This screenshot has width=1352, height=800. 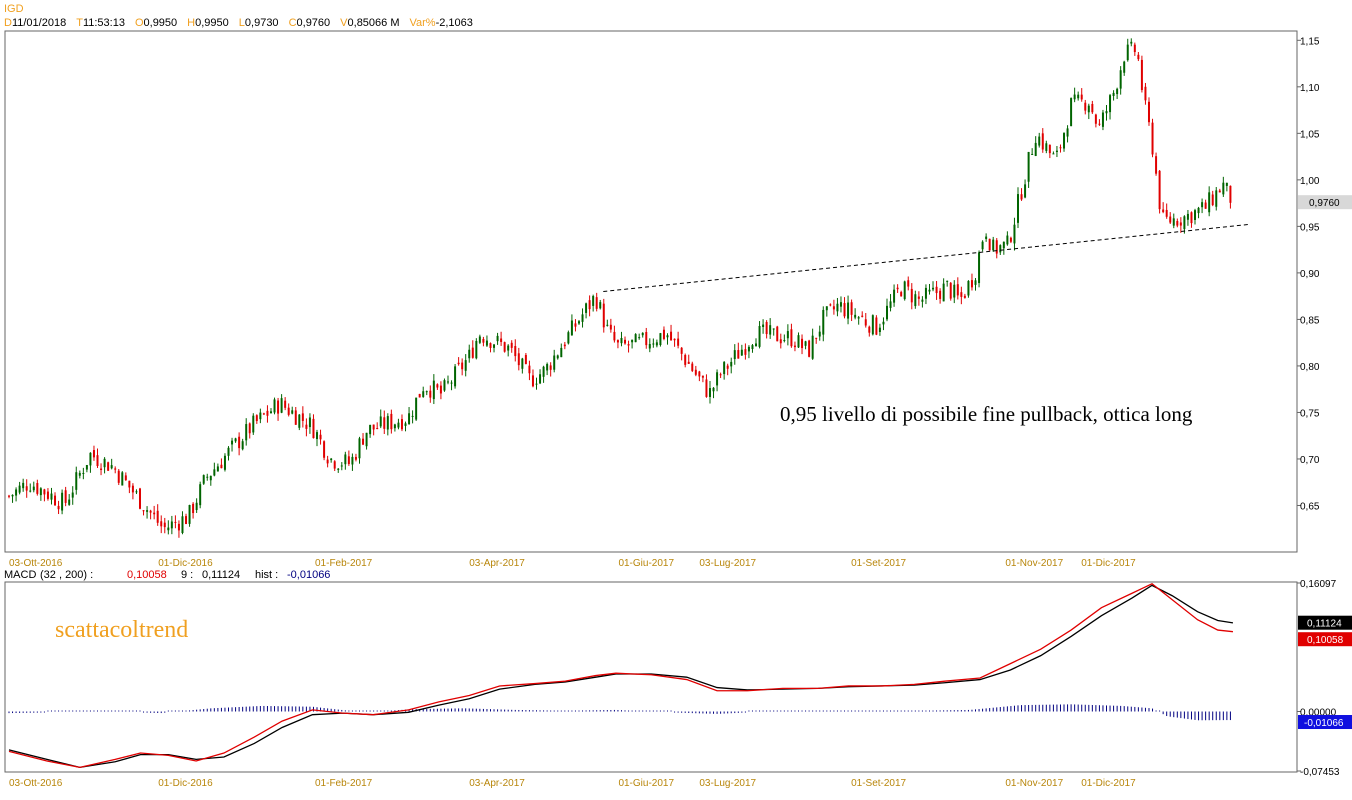 I want to click on macd-legend-item: 0,10058, so click(x=147, y=575).